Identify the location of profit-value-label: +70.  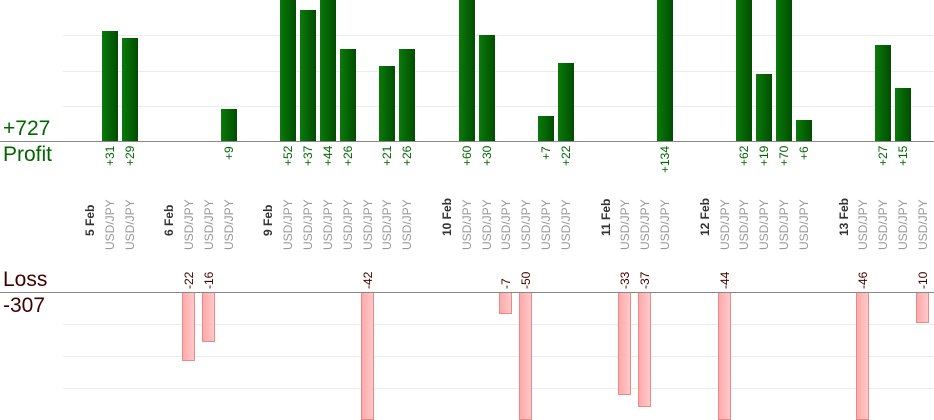
(784, 156).